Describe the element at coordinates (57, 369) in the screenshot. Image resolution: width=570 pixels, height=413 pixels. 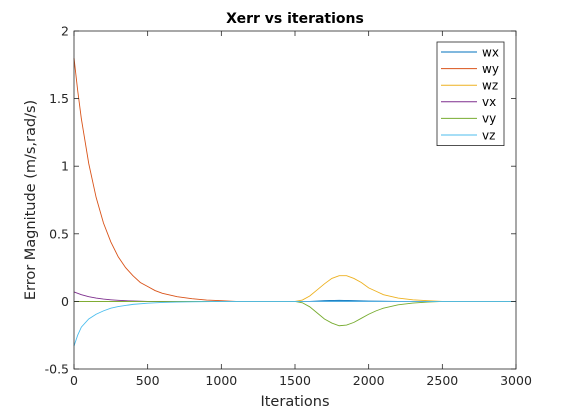
I see `y-tick-label: -0.5` at that location.